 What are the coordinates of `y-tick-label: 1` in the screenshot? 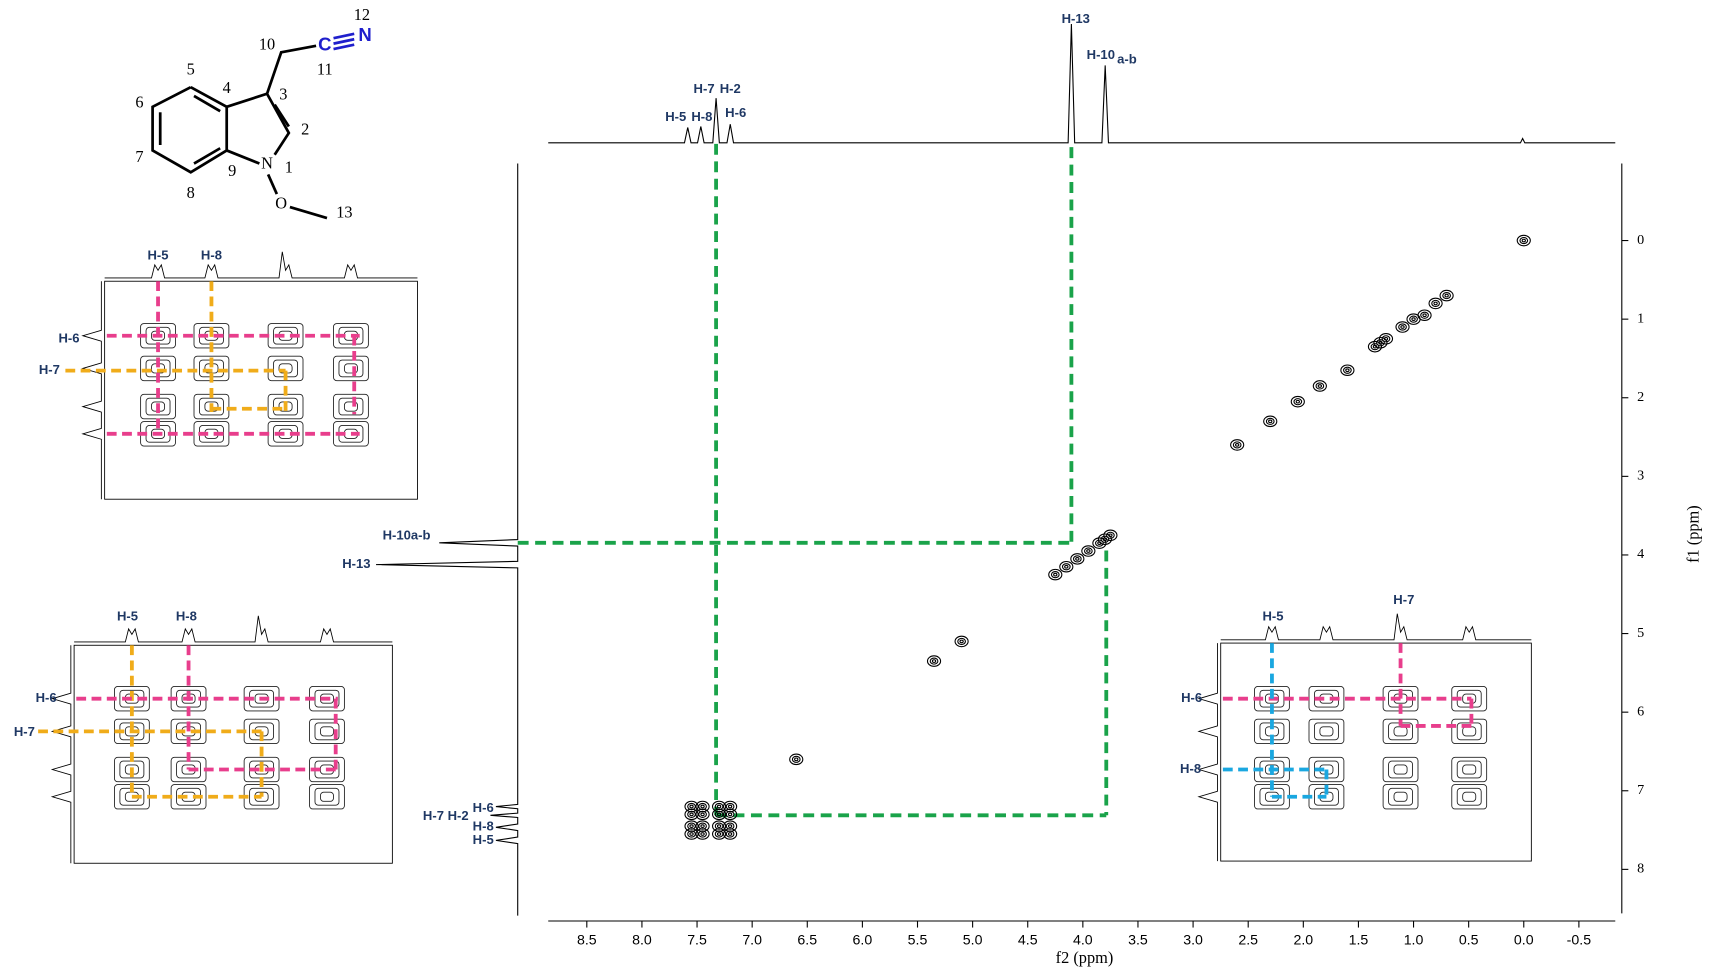 It's located at (1640, 318).